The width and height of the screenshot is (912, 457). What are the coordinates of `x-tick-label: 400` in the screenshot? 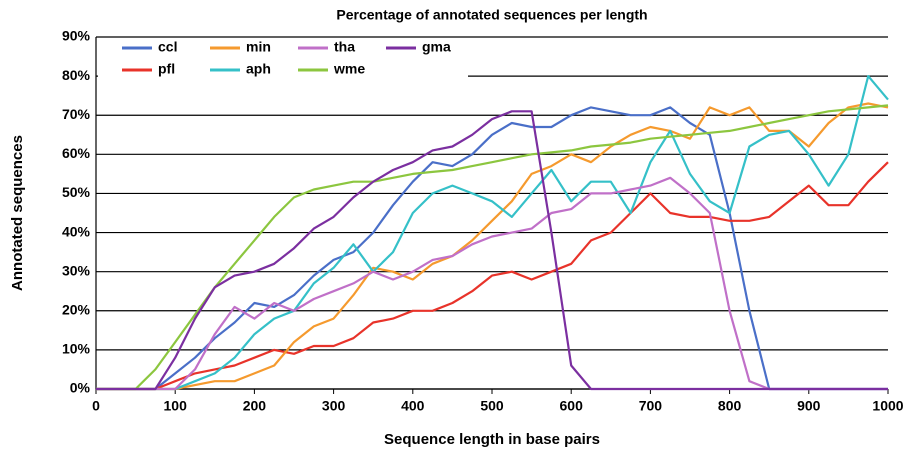 It's located at (413, 406).